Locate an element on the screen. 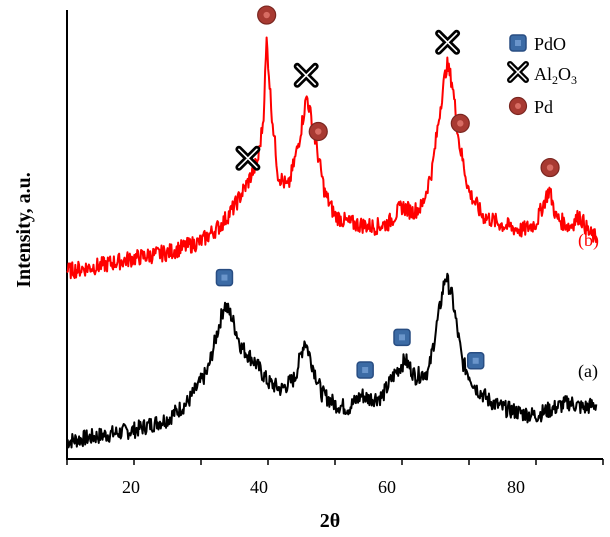  legend-item-pdo: PdO is located at coordinates (537, 44).